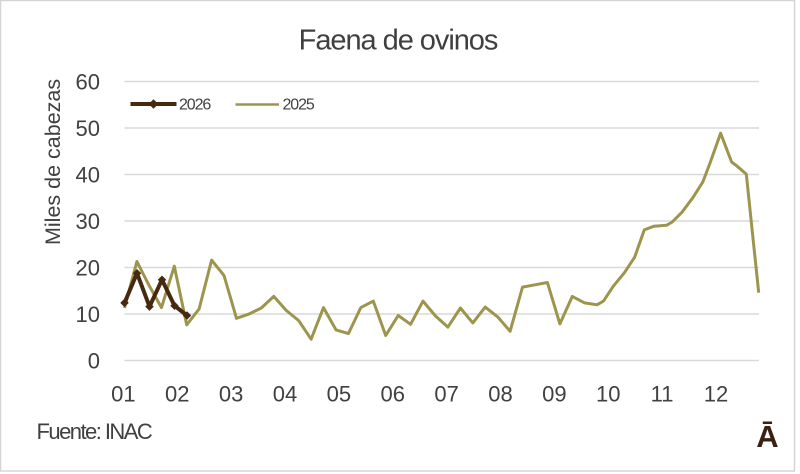 This screenshot has width=800, height=474. What do you see at coordinates (767, 436) in the screenshot?
I see `svg-text: Ā` at bounding box center [767, 436].